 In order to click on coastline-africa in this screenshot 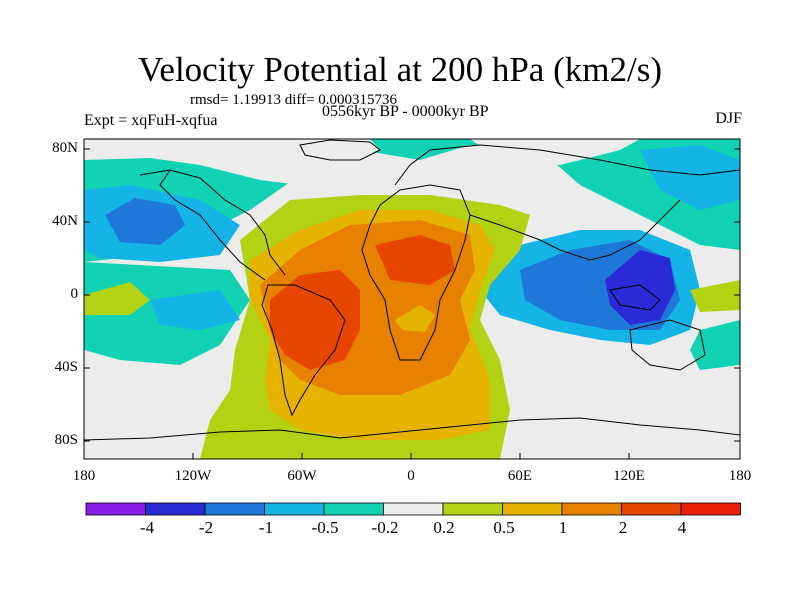, I will do `click(416, 272)`.